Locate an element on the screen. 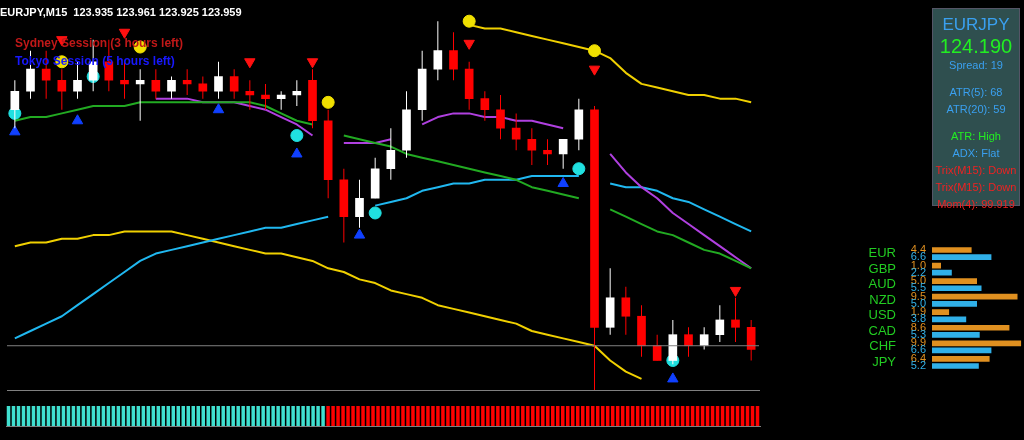 This screenshot has width=1024, height=440. text: Spread: 19 is located at coordinates (976, 65).